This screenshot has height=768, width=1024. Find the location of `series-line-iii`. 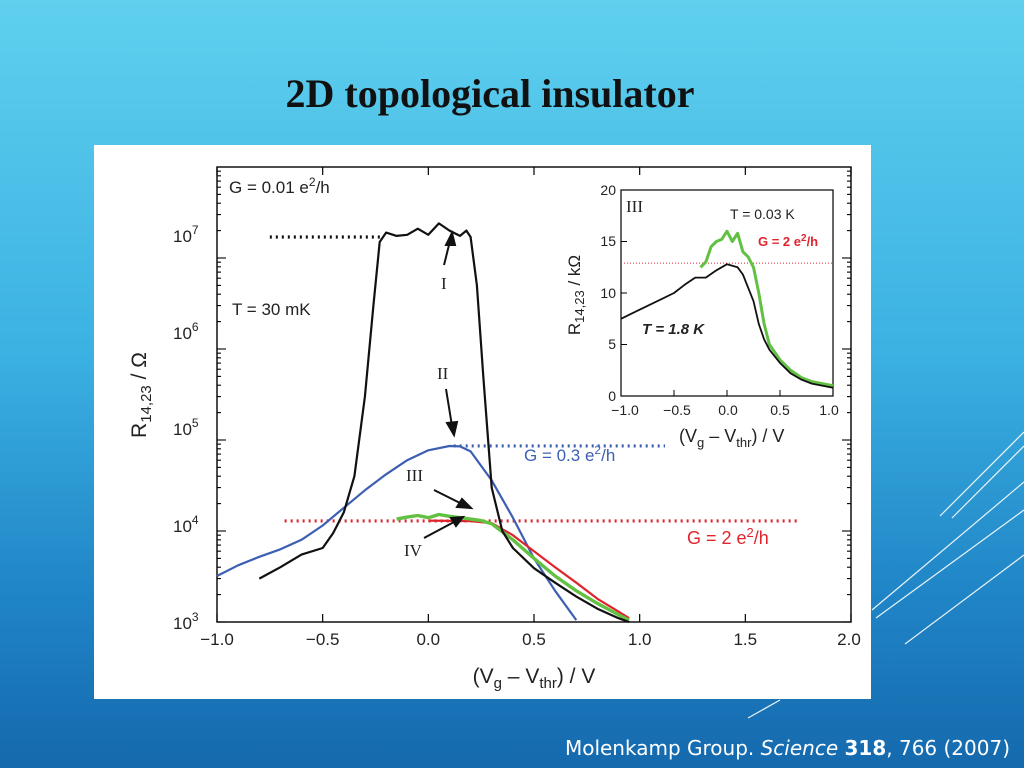

series-line-iii is located at coordinates (513, 567).